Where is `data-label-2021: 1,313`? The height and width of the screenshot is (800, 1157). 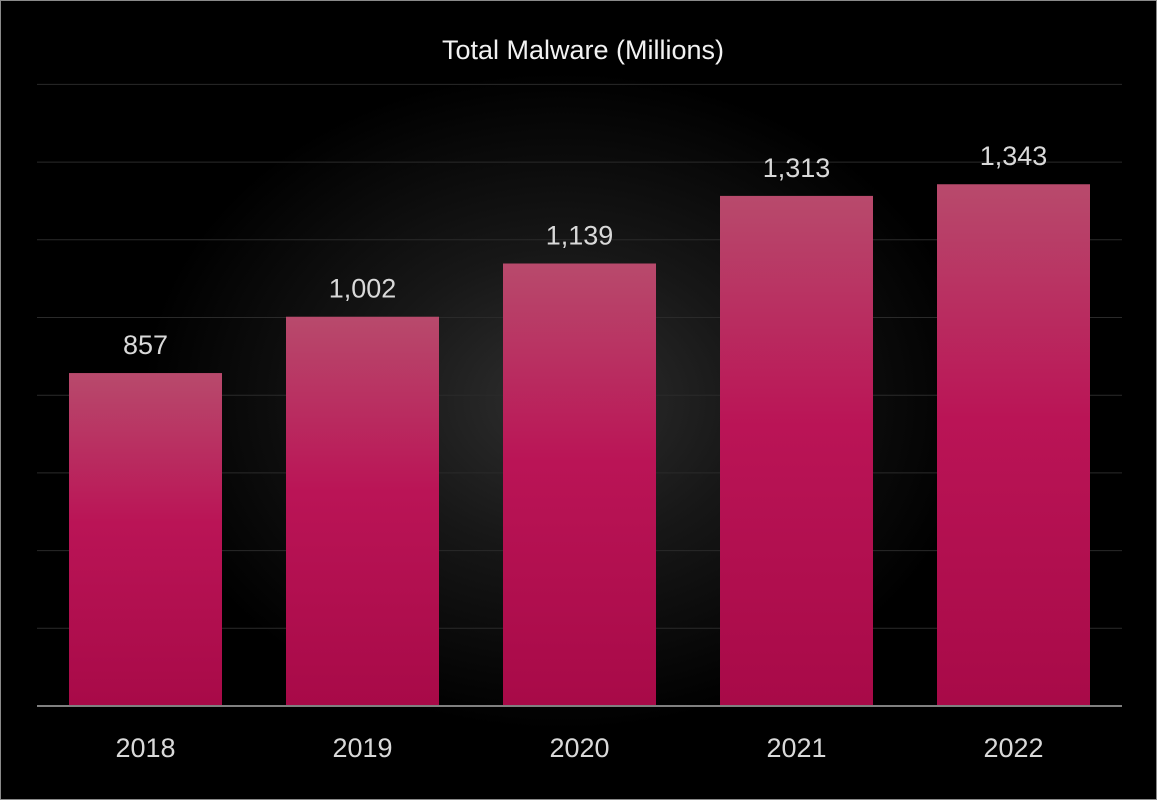
data-label-2021: 1,313 is located at coordinates (797, 168).